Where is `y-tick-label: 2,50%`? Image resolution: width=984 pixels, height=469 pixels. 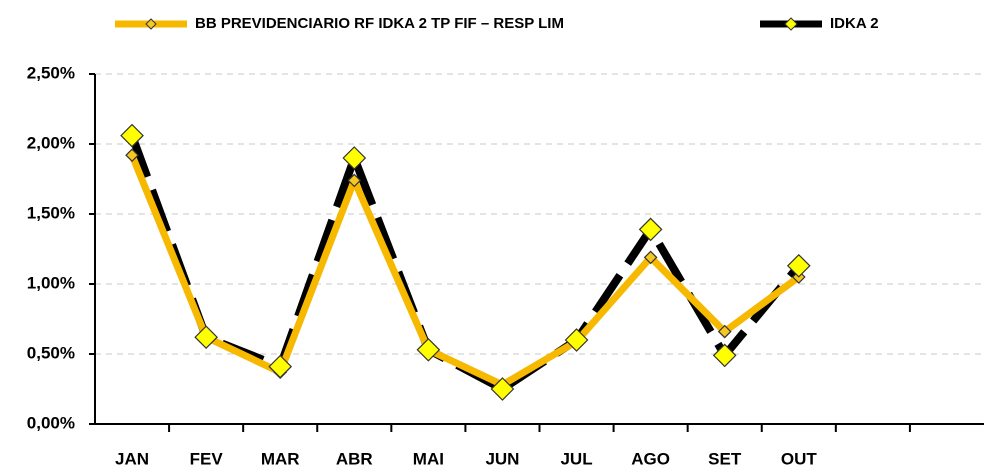
y-tick-label: 2,50% is located at coordinates (51, 72).